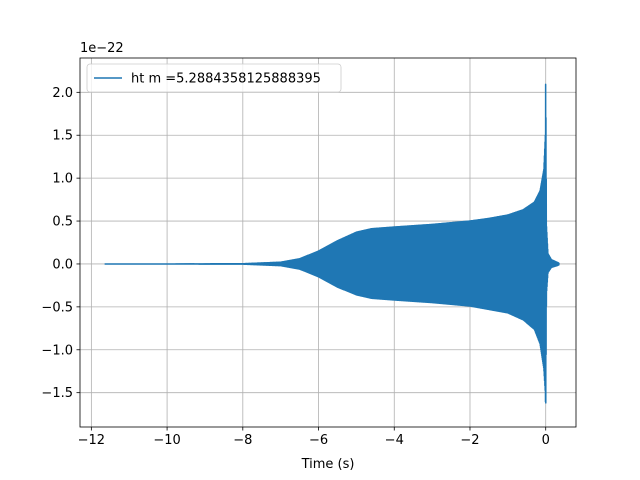 Image resolution: width=640 pixels, height=480 pixels. I want to click on y-axis: −1.5 −1.0 −0.5 0.0 0.5 1.0 1.5 2.0, so click(60, 243).